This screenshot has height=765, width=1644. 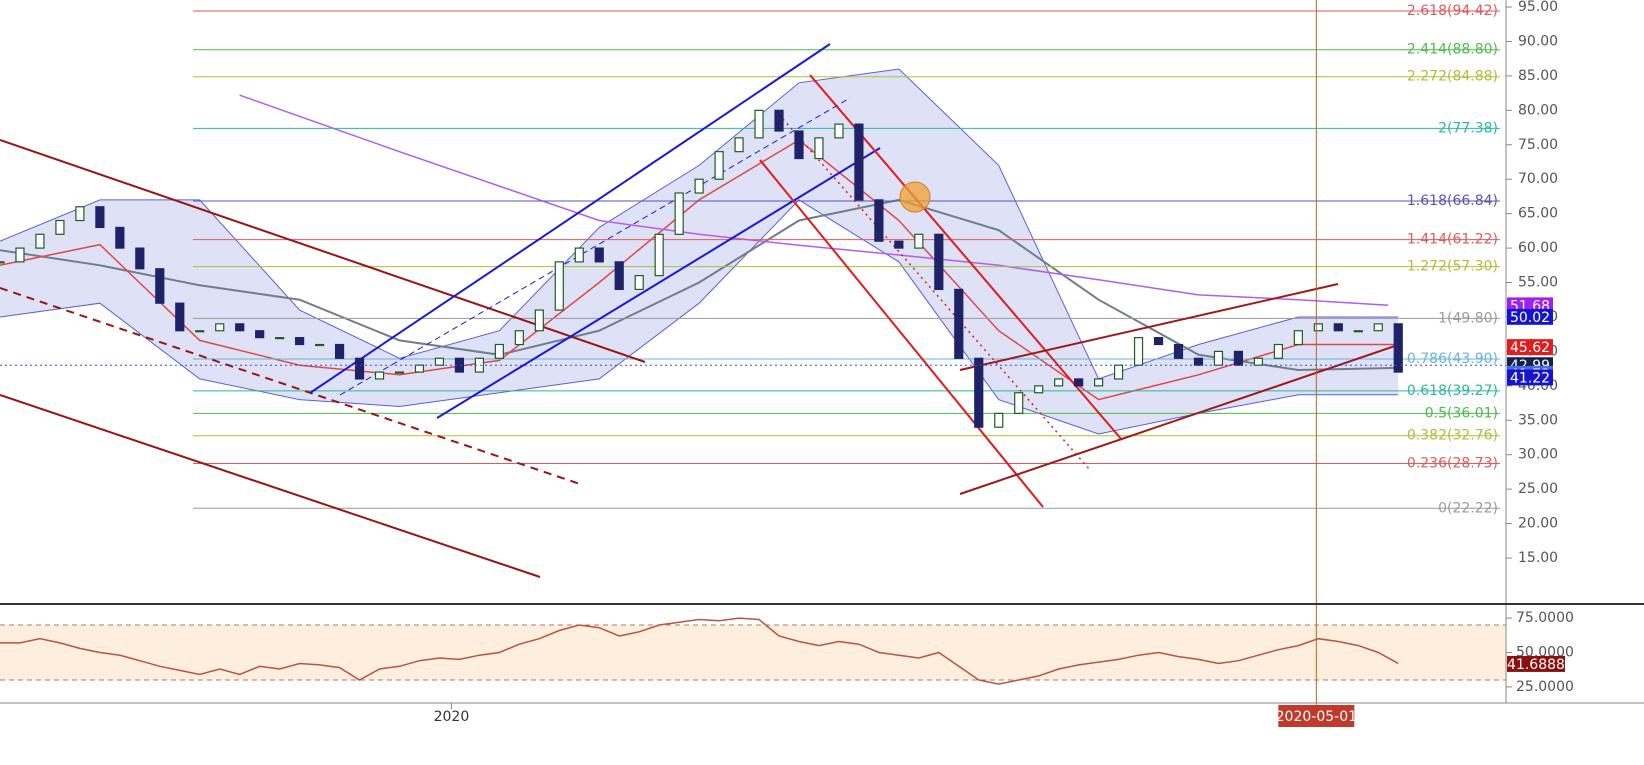 What do you see at coordinates (1538, 110) in the screenshot?
I see `y-tick-label: 80.00` at bounding box center [1538, 110].